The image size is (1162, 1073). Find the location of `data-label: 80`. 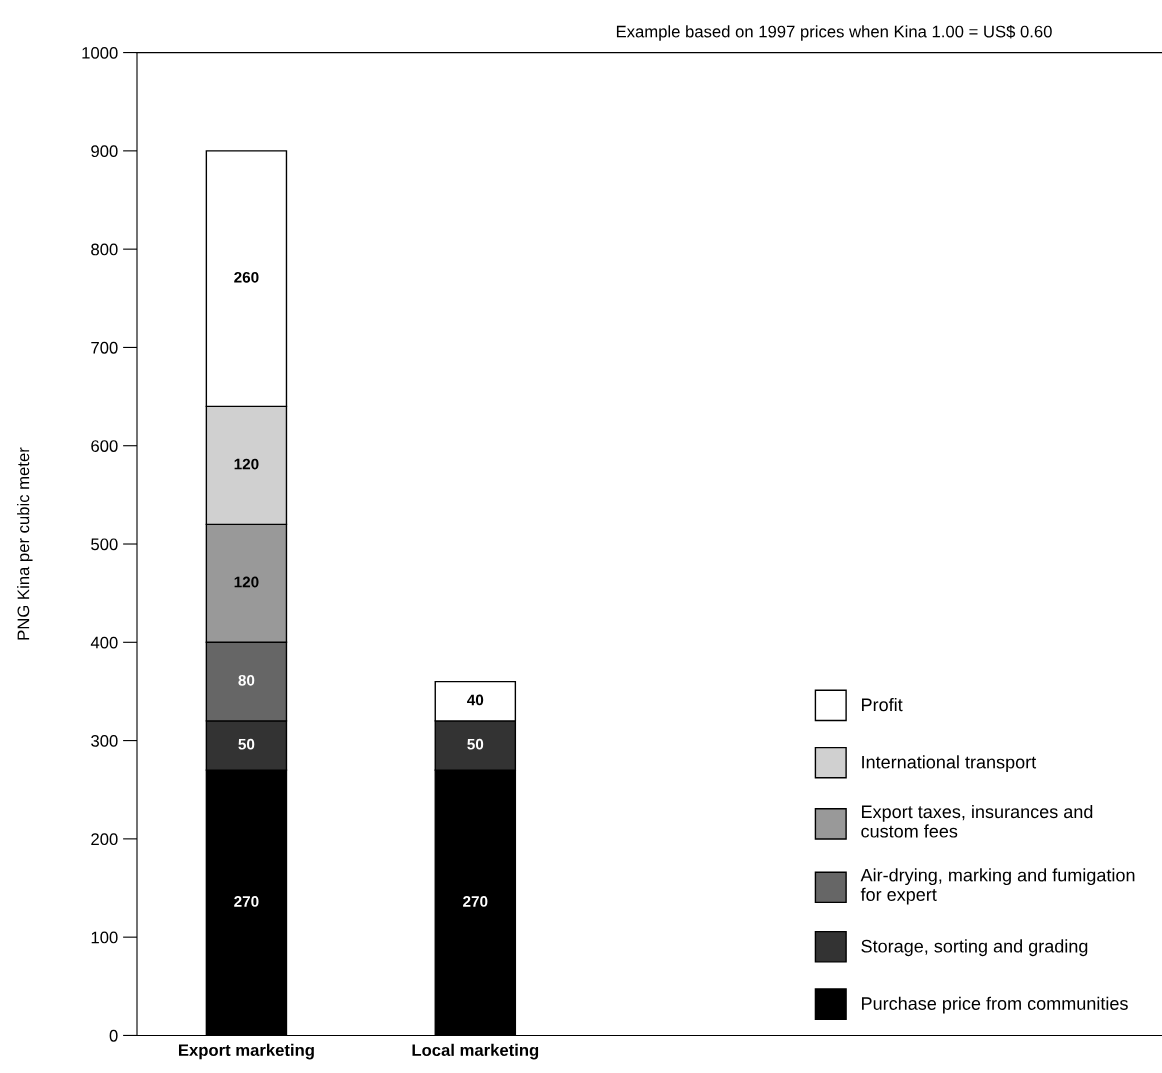

data-label: 80 is located at coordinates (246, 680).